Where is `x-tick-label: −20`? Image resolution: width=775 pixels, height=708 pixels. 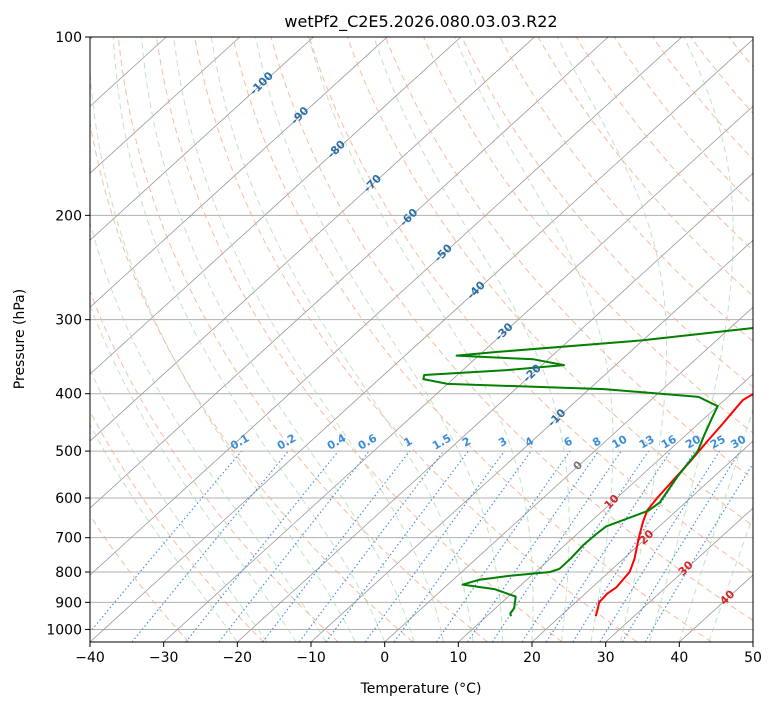 x-tick-label: −20 is located at coordinates (238, 658).